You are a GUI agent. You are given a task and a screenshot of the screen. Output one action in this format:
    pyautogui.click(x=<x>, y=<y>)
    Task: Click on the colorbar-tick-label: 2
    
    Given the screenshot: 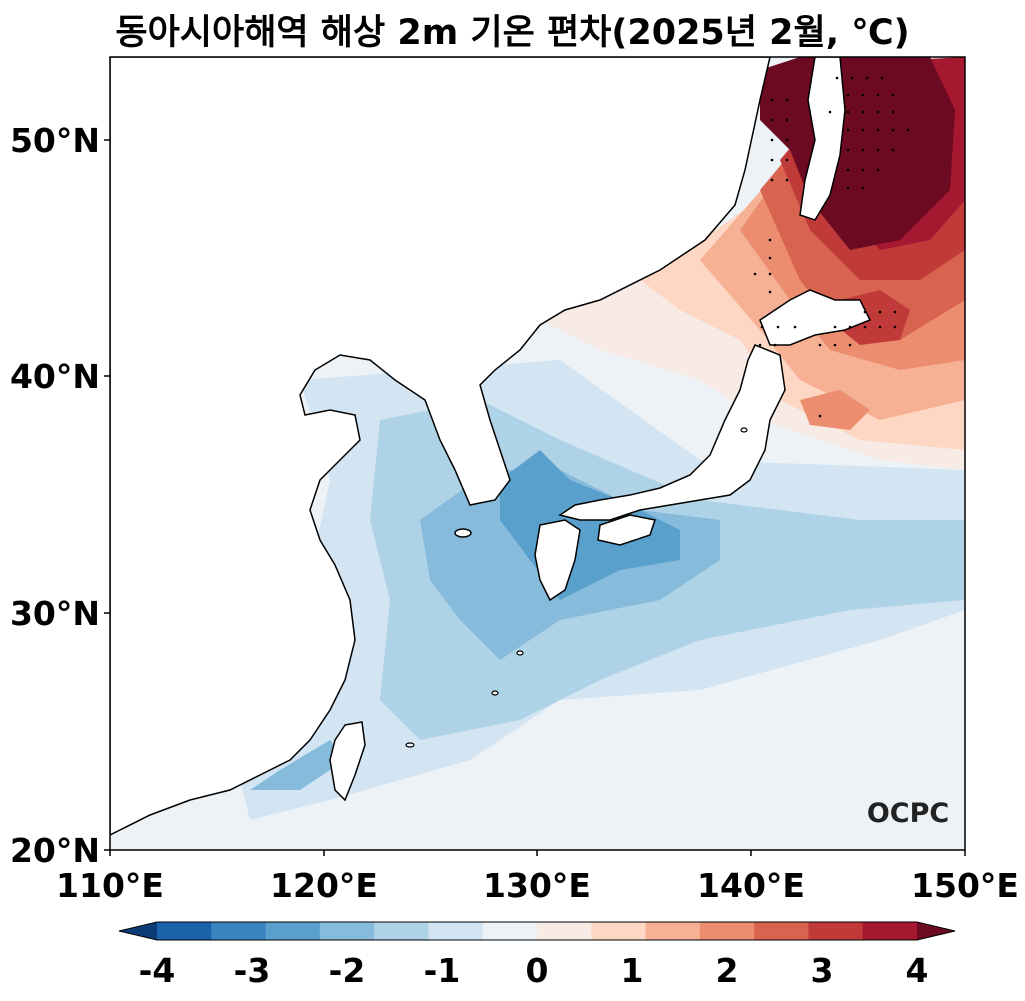 What is the action you would take?
    pyautogui.click(x=727, y=970)
    